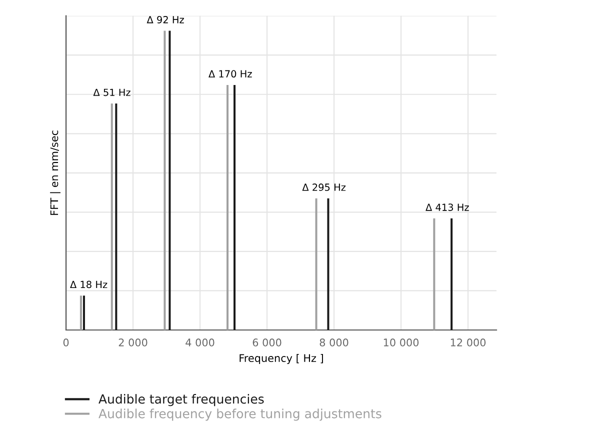 The height and width of the screenshot is (440, 608). I want to click on annotation: Δ 170 Hz, so click(230, 74).